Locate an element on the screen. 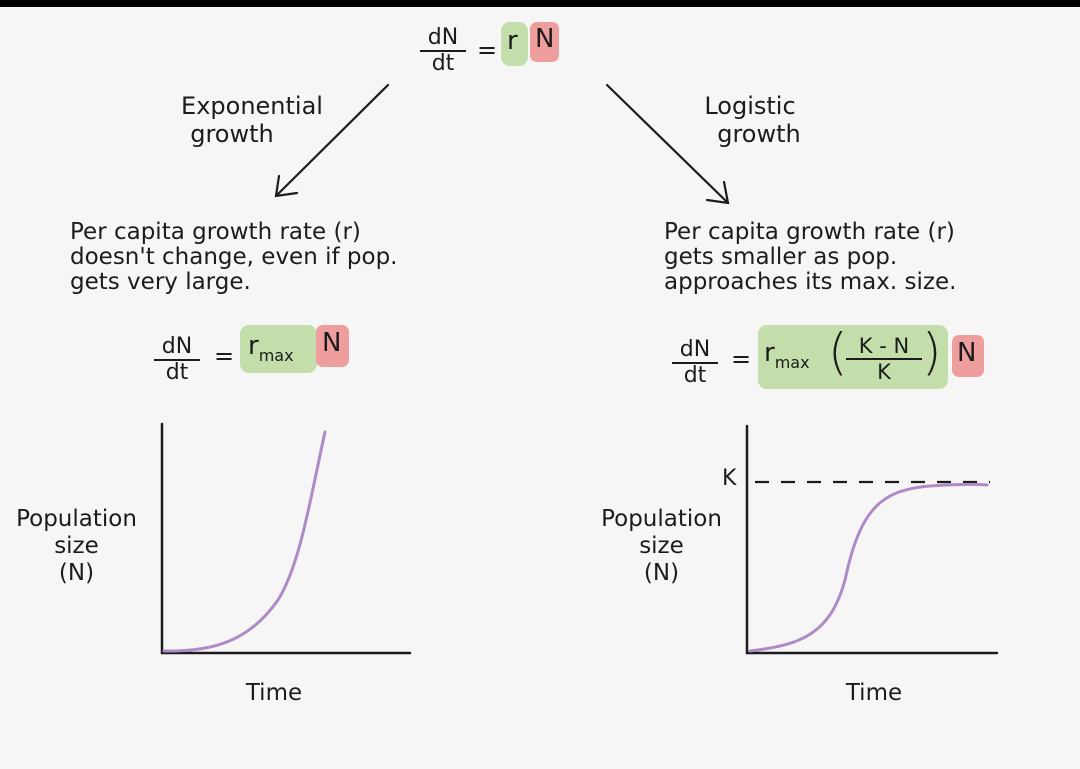 This screenshot has height=769, width=1080. k-denominator: K is located at coordinates (884, 371).